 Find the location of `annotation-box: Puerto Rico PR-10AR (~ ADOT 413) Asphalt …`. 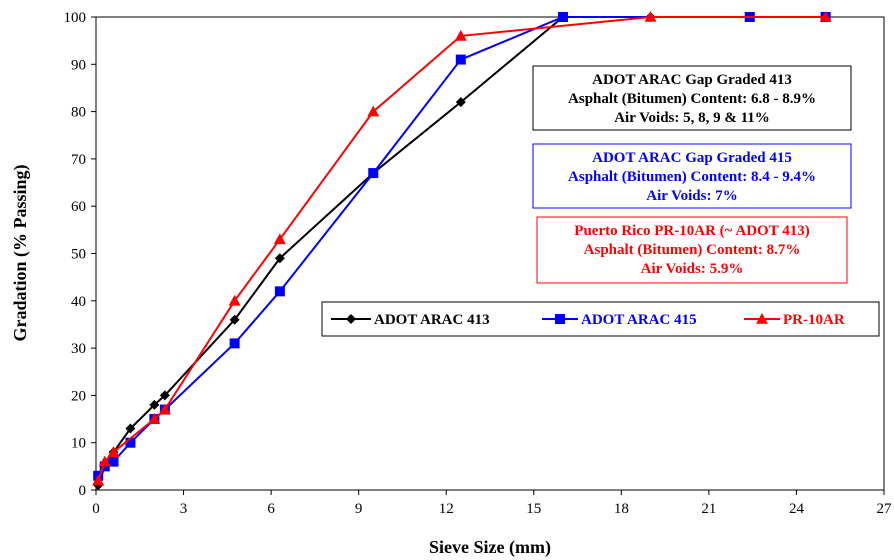

annotation-box: Puerto Rico PR-10AR (~ ADOT 413) Asphalt … is located at coordinates (692, 250).